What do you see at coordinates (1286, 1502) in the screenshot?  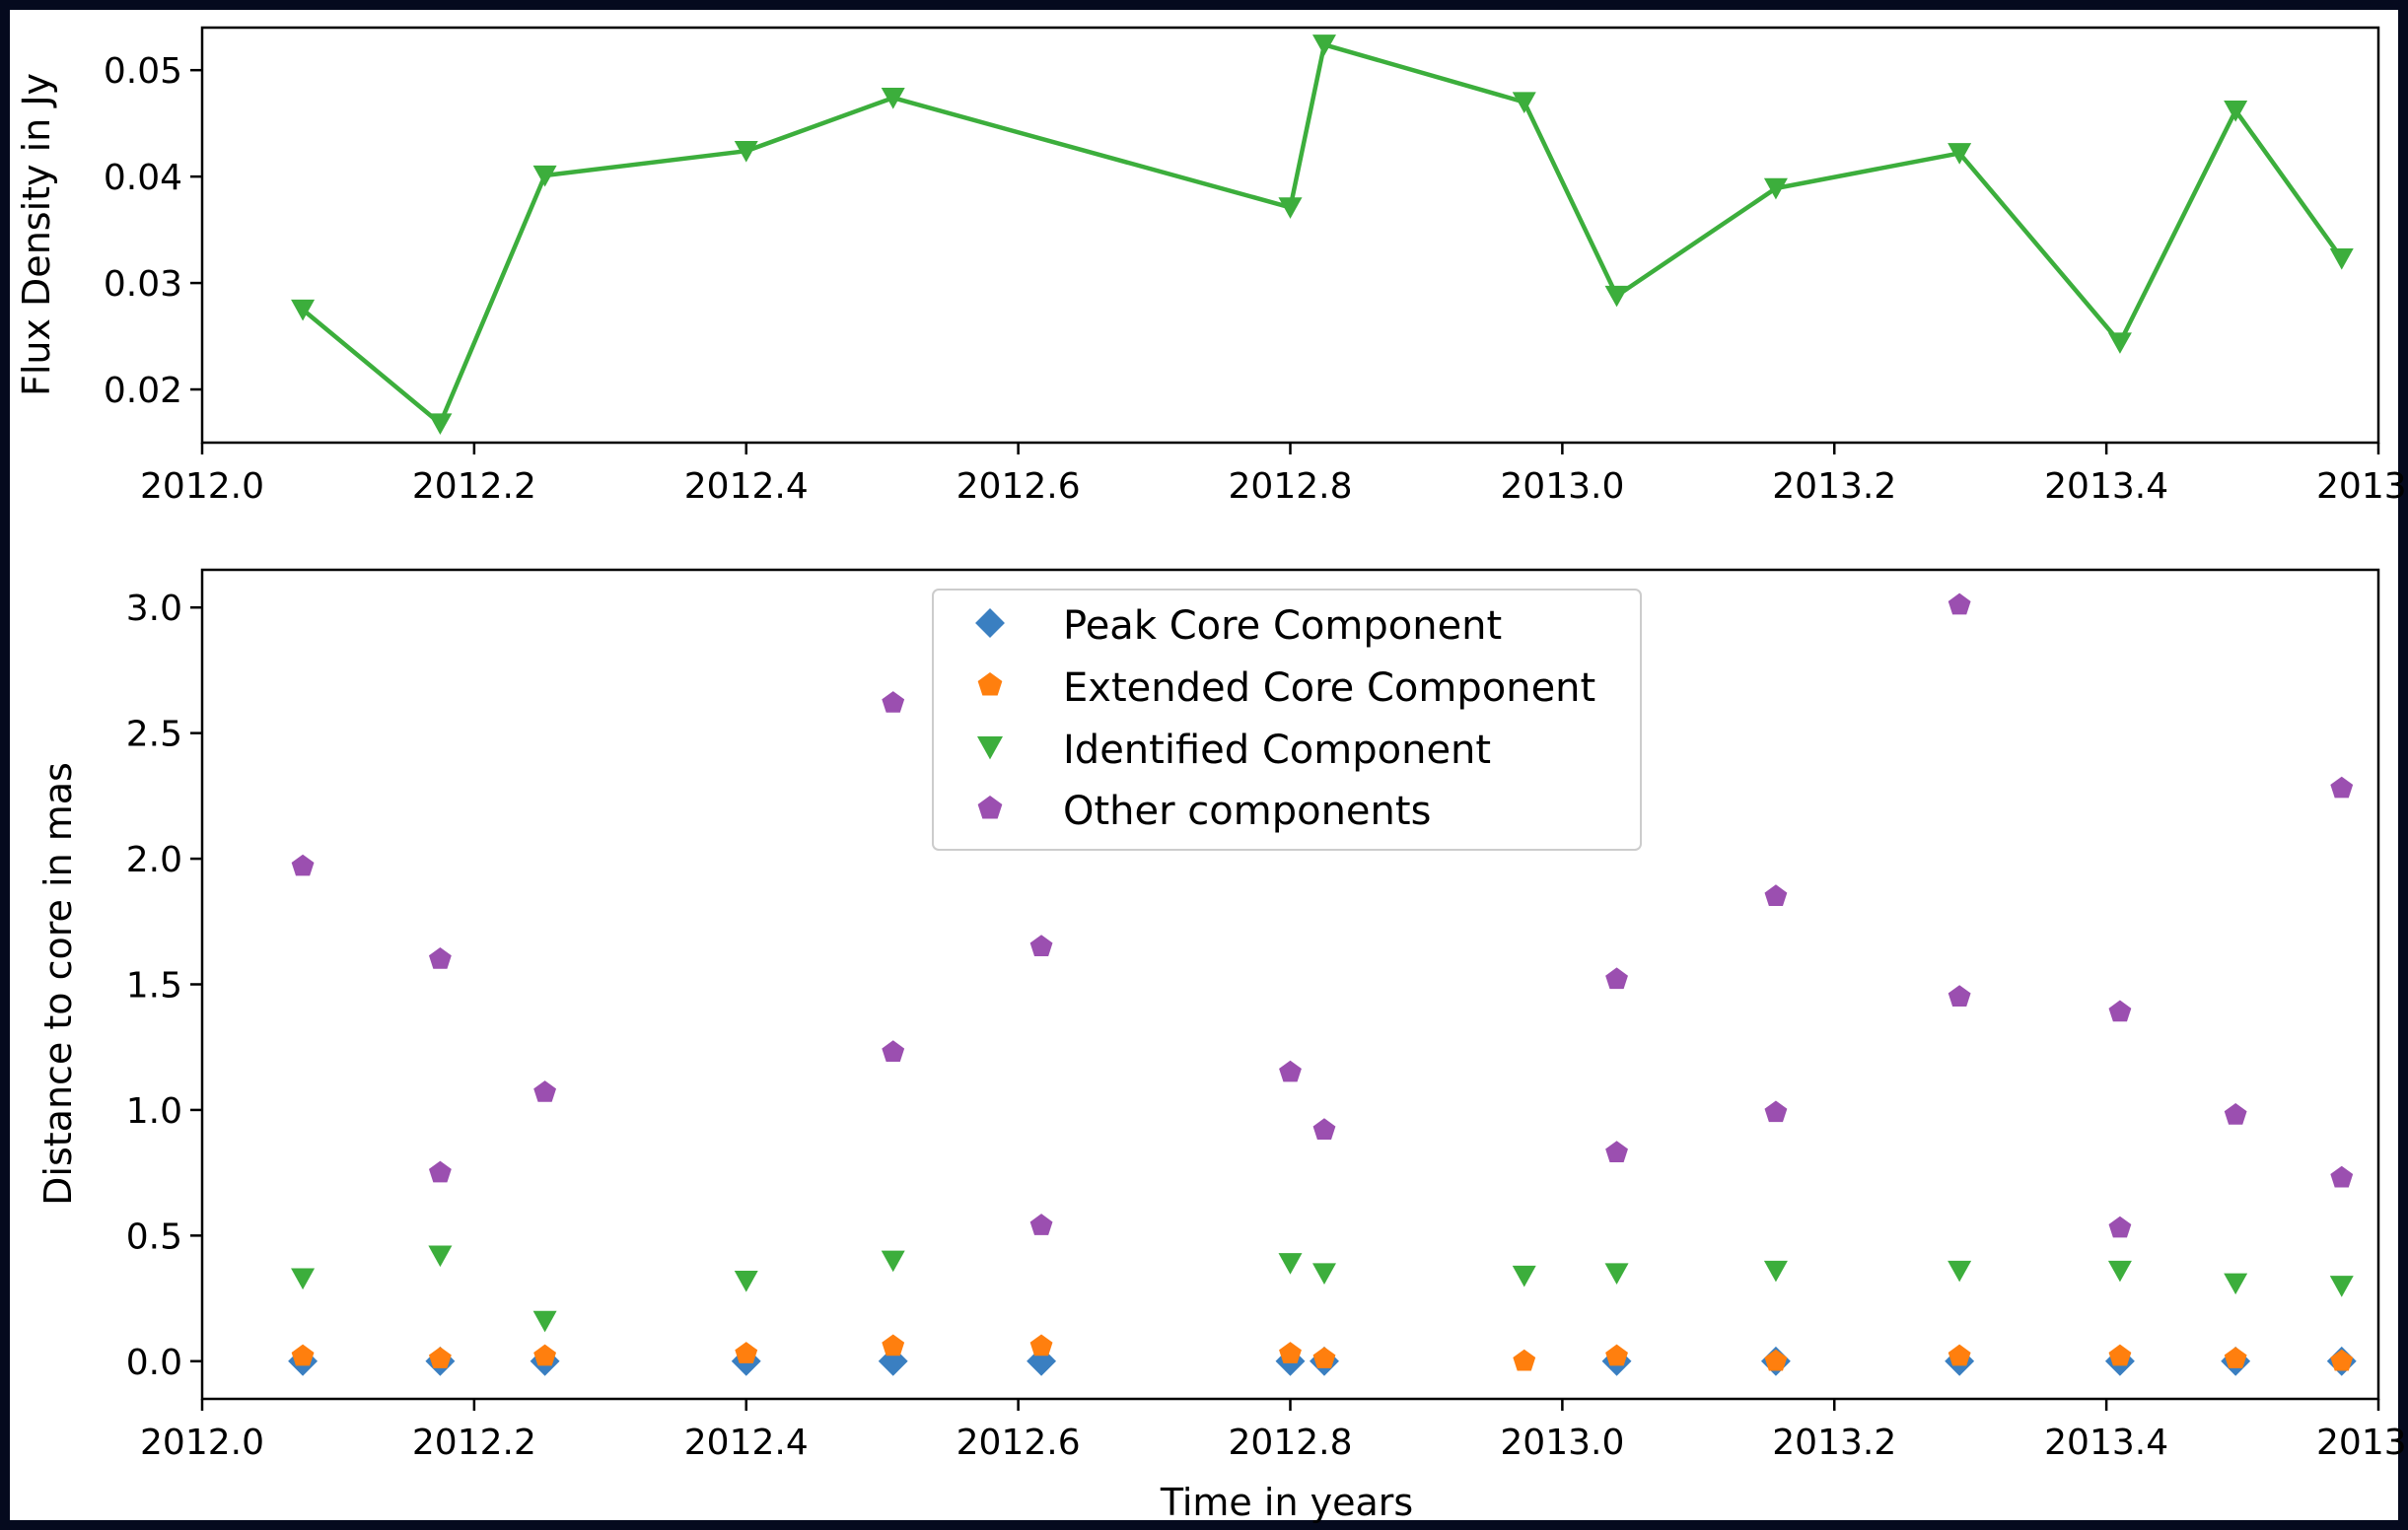 I see `distance-x-axis-label: Time in years` at bounding box center [1286, 1502].